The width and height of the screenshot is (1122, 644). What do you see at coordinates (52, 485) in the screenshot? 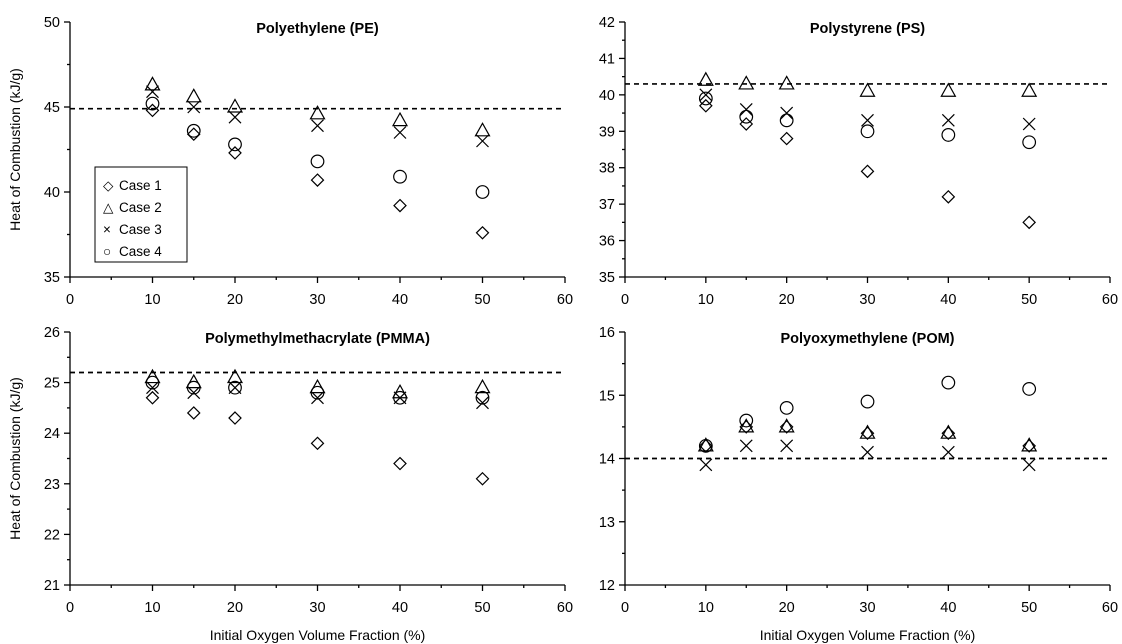
I see `y-tick-label: 23` at bounding box center [52, 485].